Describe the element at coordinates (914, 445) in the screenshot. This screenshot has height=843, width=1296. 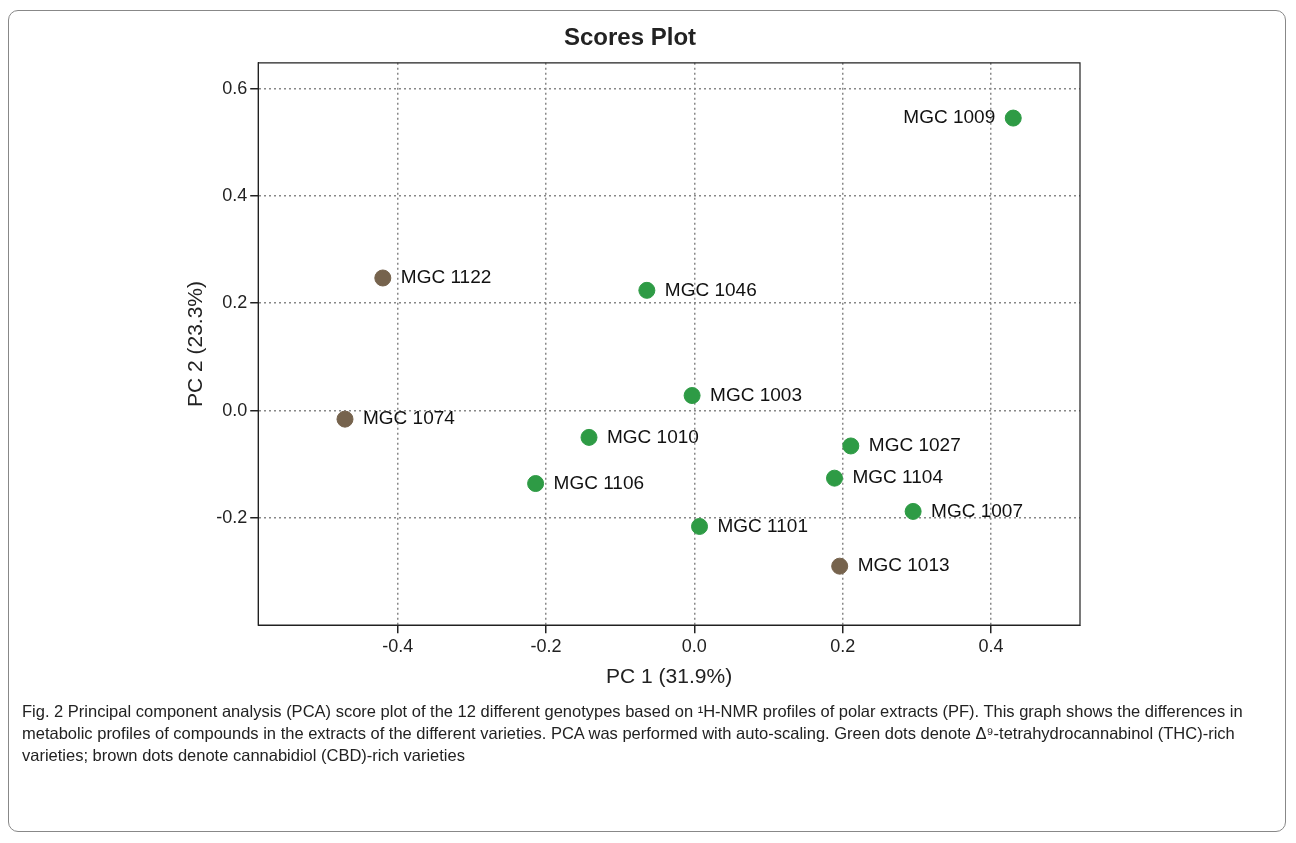
I see `annotation: MGC 1027` at that location.